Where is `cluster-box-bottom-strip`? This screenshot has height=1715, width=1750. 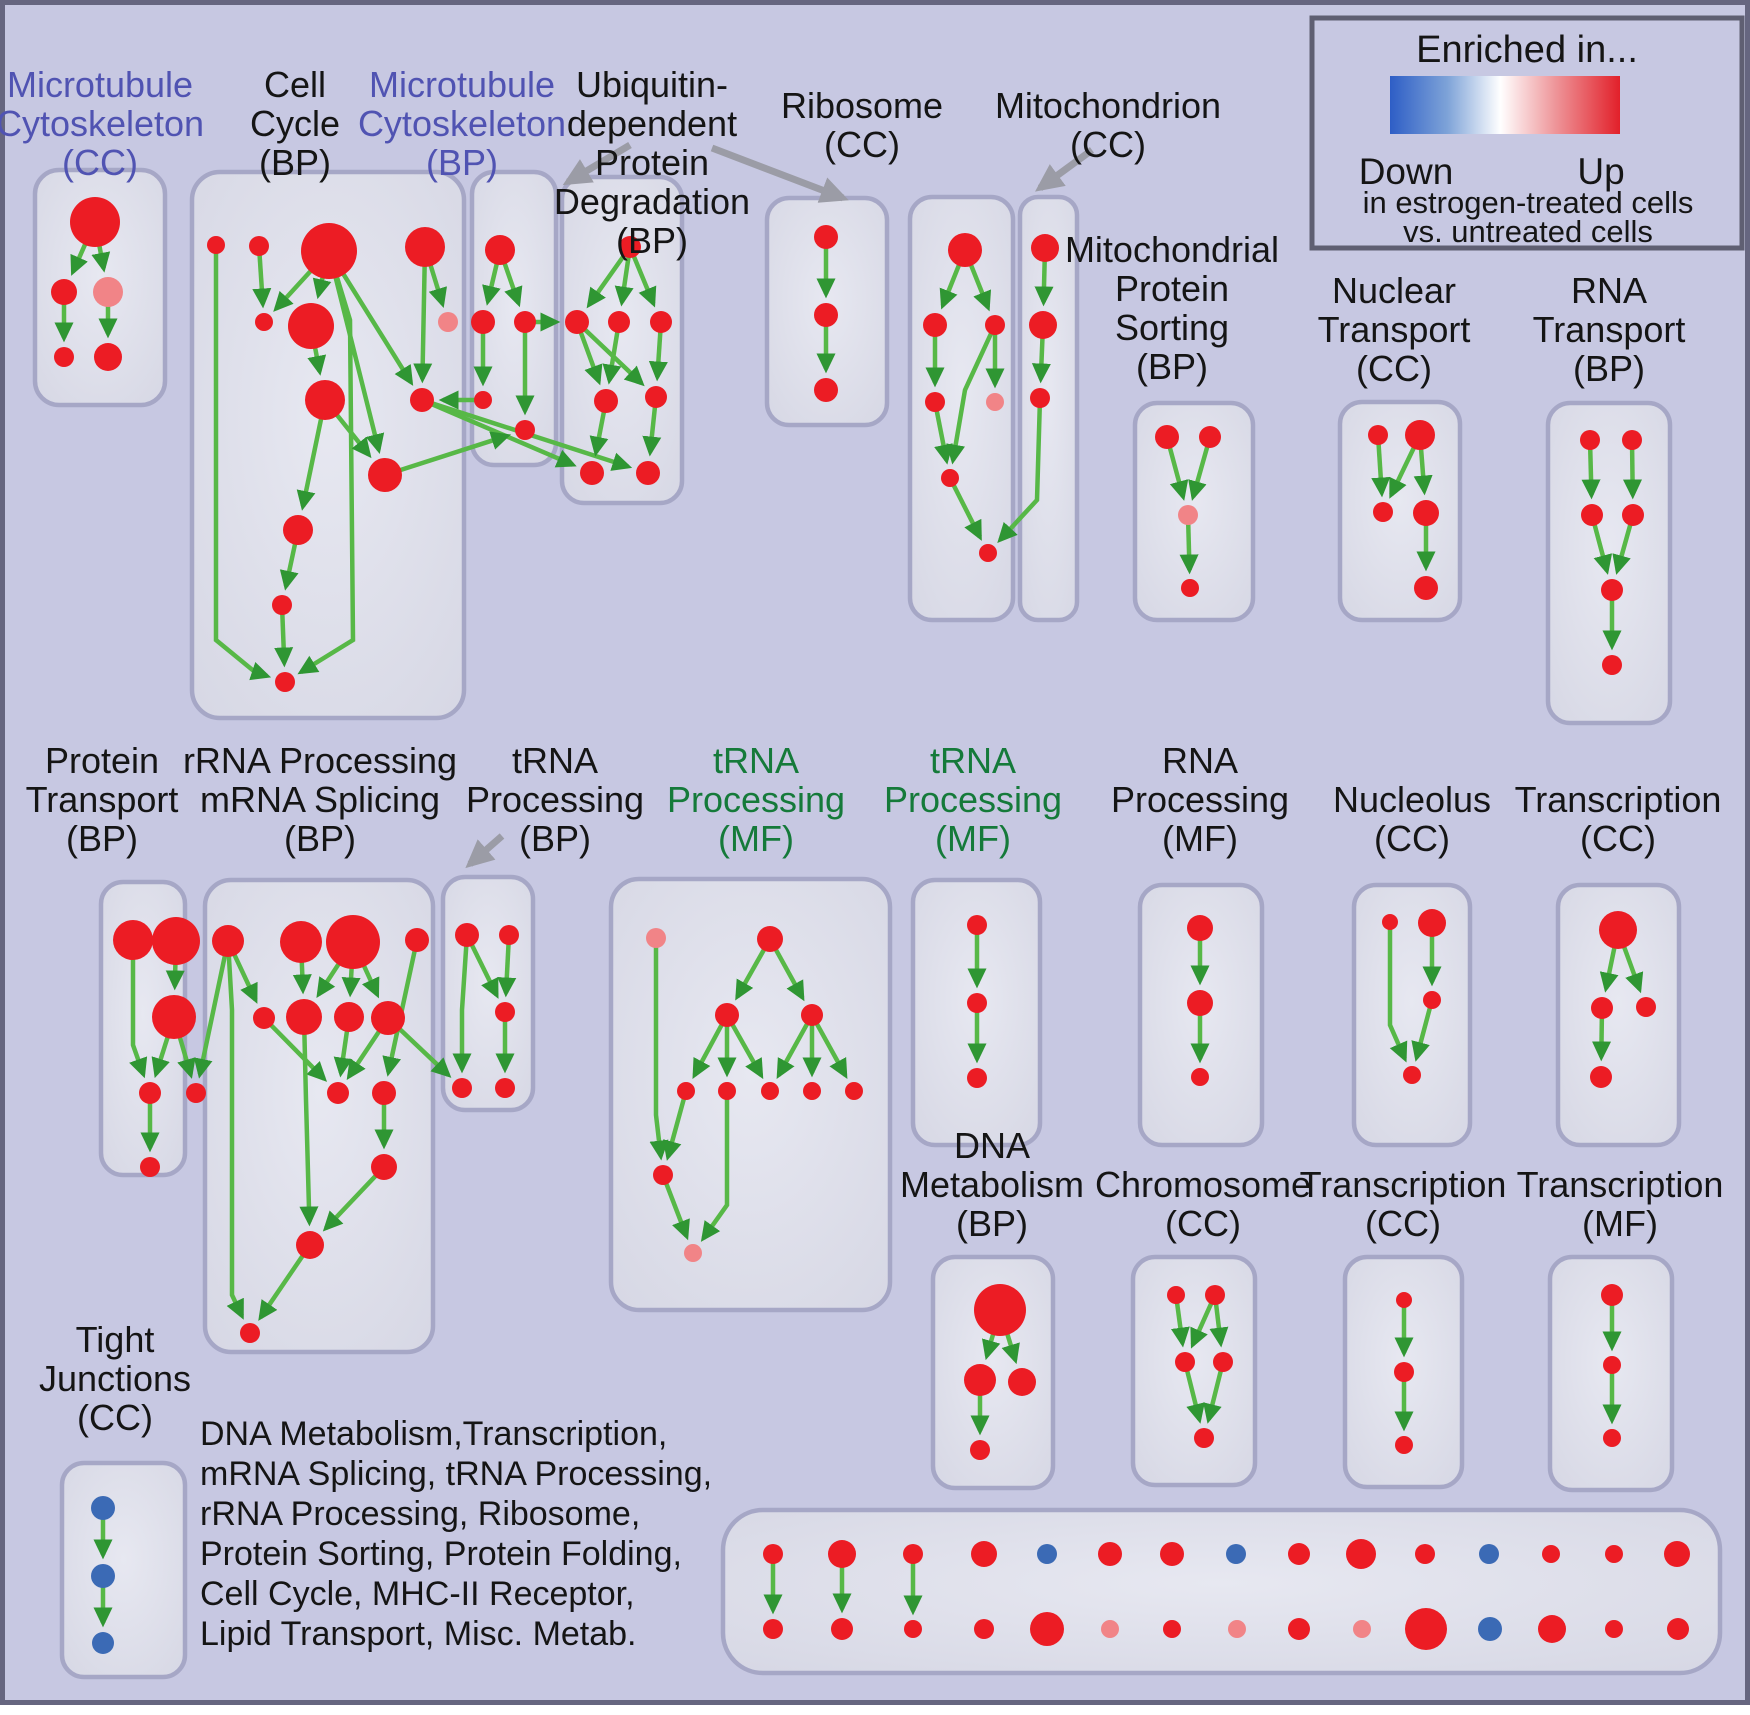 cluster-box-bottom-strip is located at coordinates (1221, 1591).